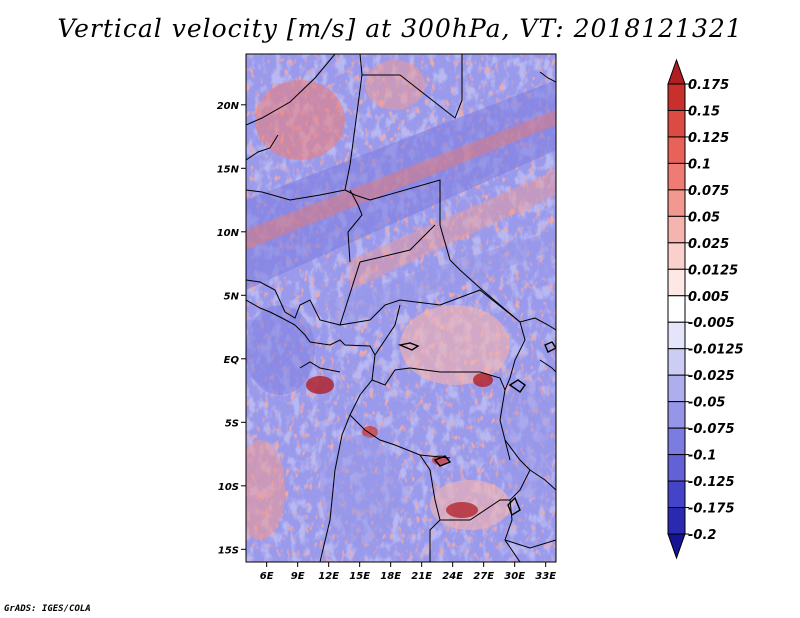  Describe the element at coordinates (232, 296) in the screenshot. I see `lat-tick-label: 5N` at that location.